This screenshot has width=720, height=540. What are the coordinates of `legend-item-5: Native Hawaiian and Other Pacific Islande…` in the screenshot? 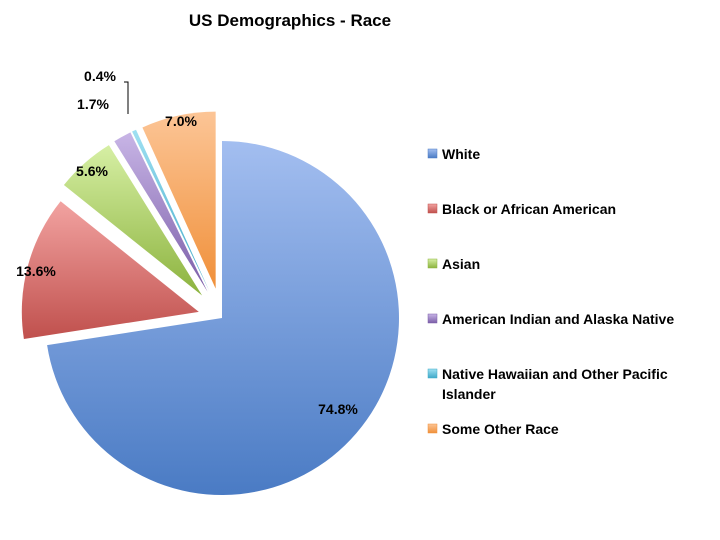 It's located at (547, 384).